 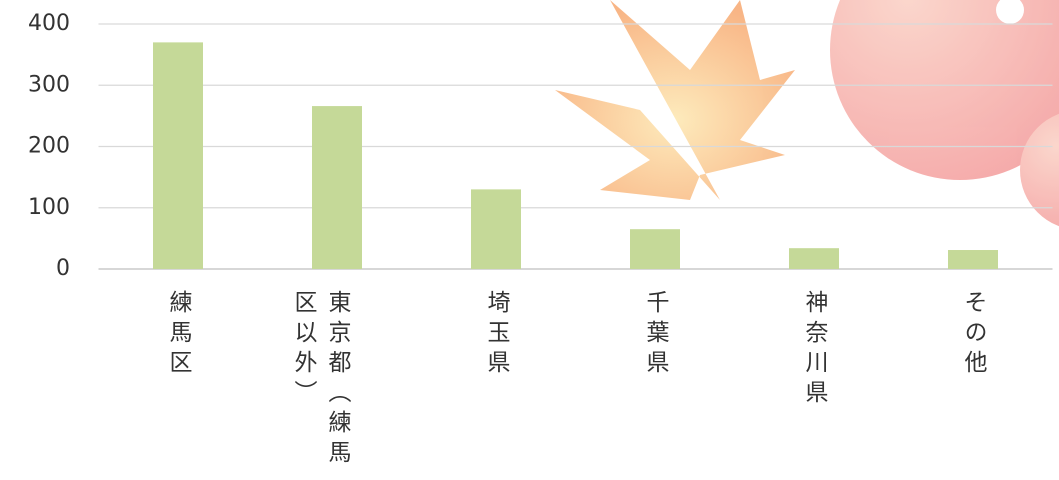 What do you see at coordinates (178, 335) in the screenshot?
I see `x-tick-label: 練馬区` at bounding box center [178, 335].